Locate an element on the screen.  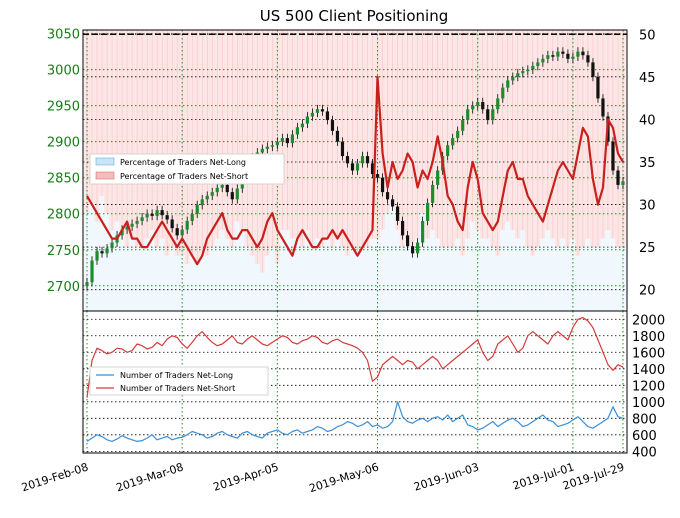
legend-swatch-net-long-pct is located at coordinates (105, 161).